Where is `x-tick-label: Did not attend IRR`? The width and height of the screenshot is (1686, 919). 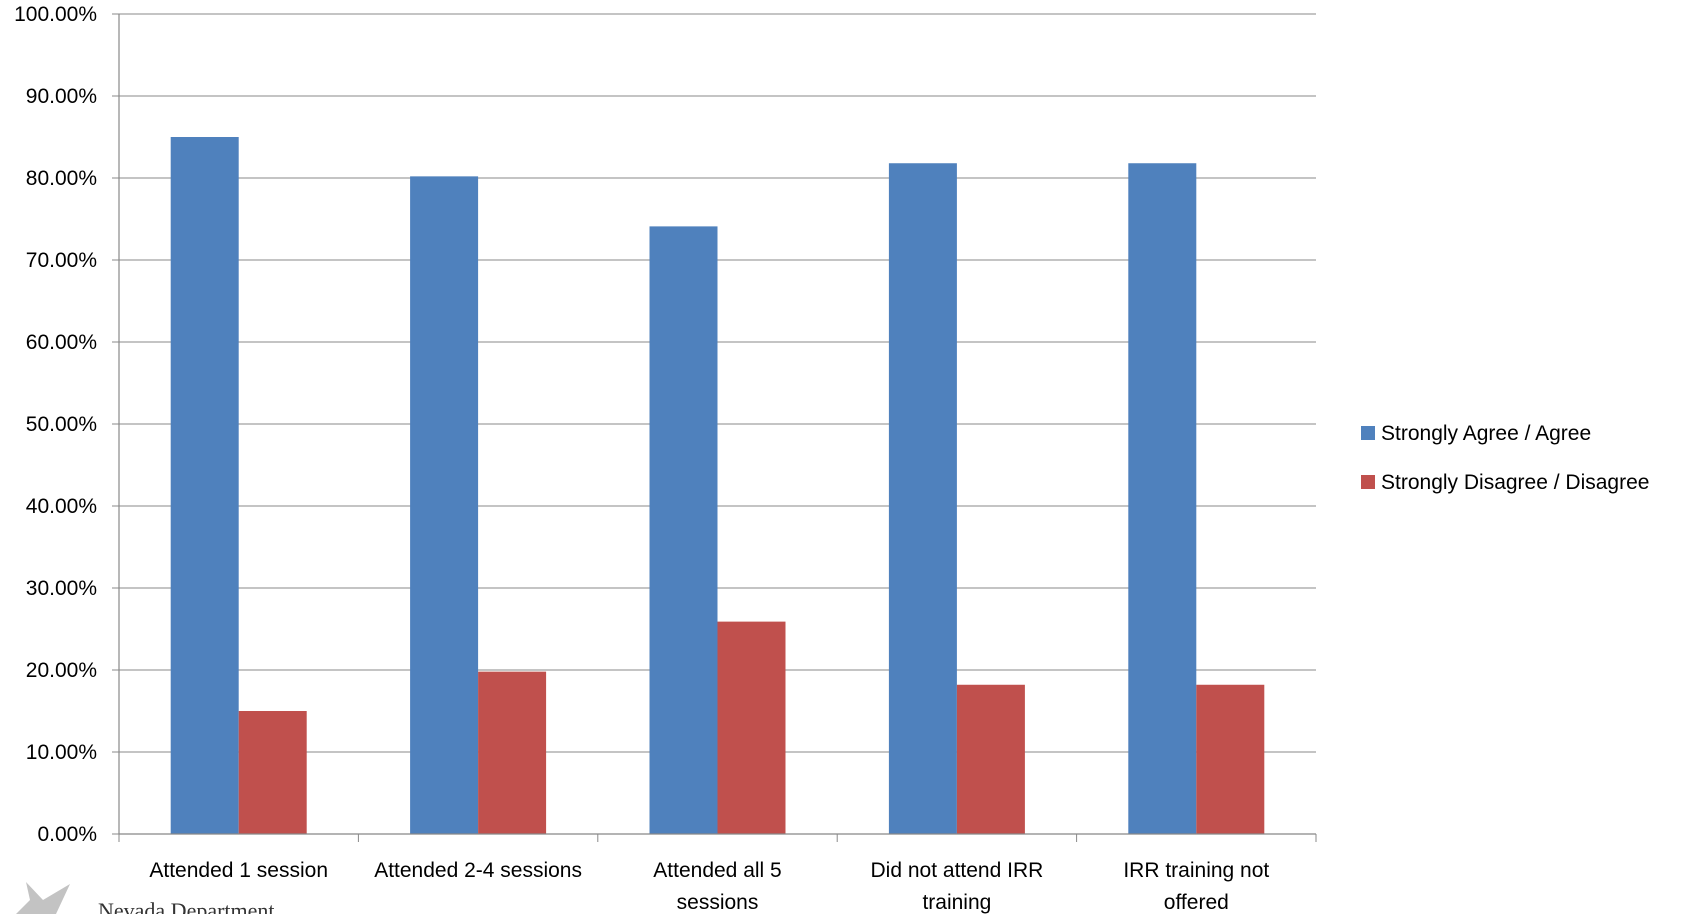
x-tick-label: Did not attend IRR is located at coordinates (957, 870).